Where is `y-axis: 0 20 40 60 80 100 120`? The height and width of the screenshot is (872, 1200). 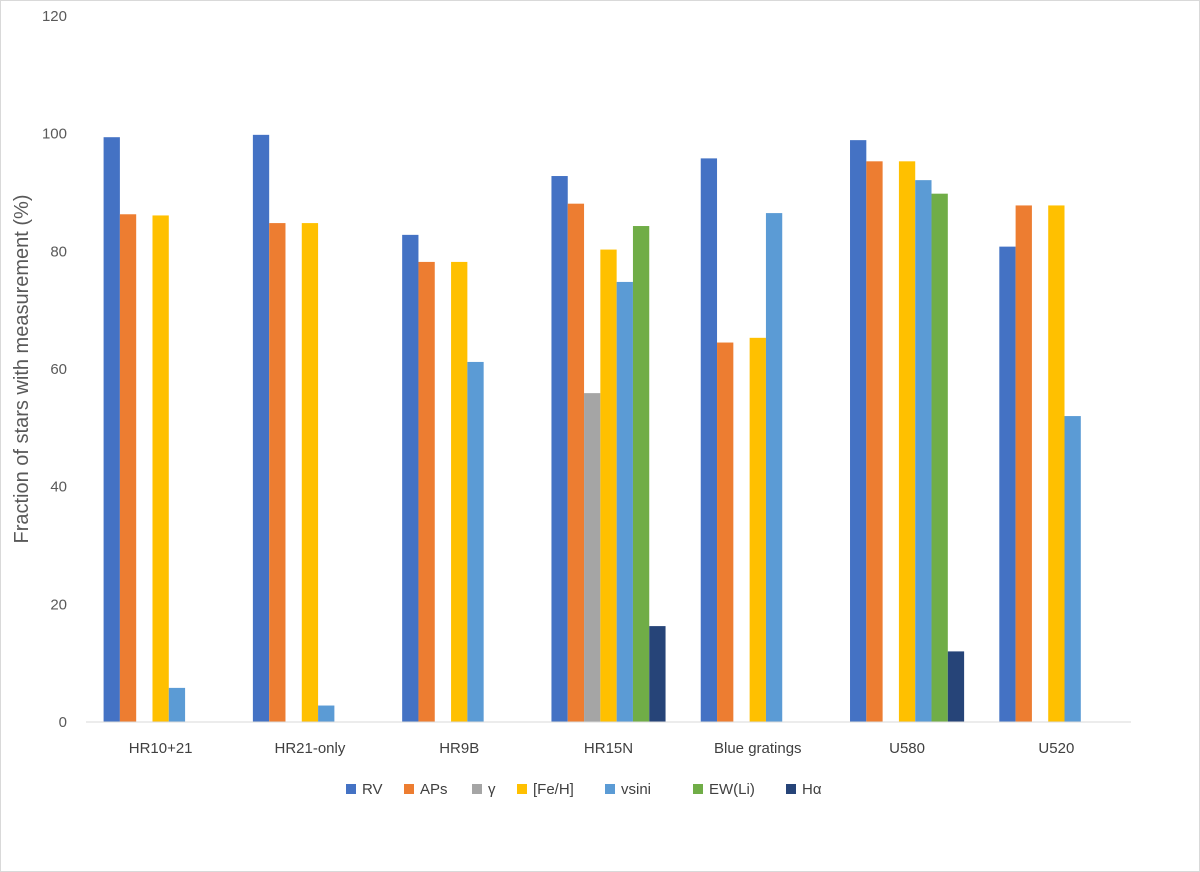
y-axis: 0 20 40 60 80 100 120 is located at coordinates (54, 369).